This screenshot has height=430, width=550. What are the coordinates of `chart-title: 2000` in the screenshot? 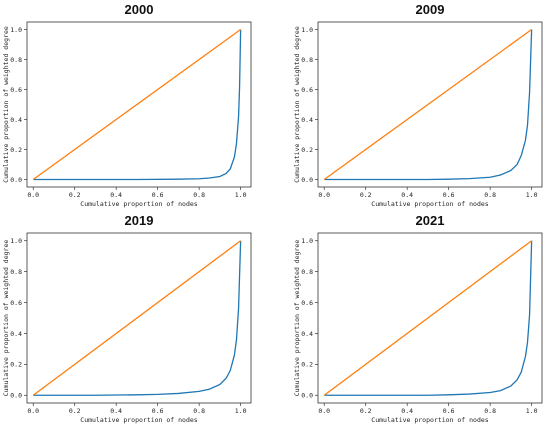 It's located at (139, 9).